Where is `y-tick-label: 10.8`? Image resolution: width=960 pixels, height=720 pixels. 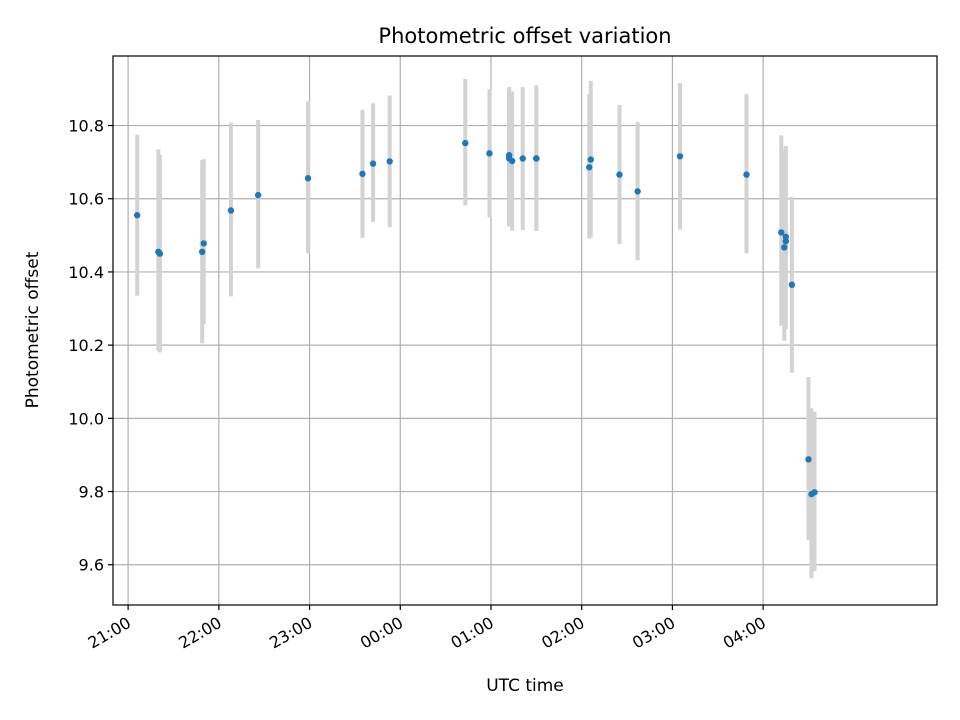 y-tick-label: 10.8 is located at coordinates (86, 126).